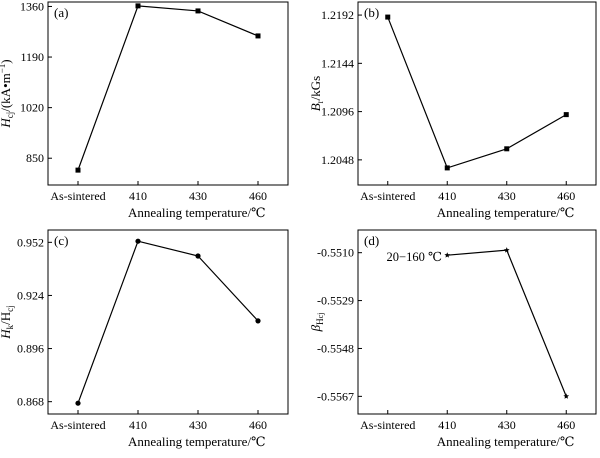  I want to click on y-axis-label: βHcj, so click(316, 323).